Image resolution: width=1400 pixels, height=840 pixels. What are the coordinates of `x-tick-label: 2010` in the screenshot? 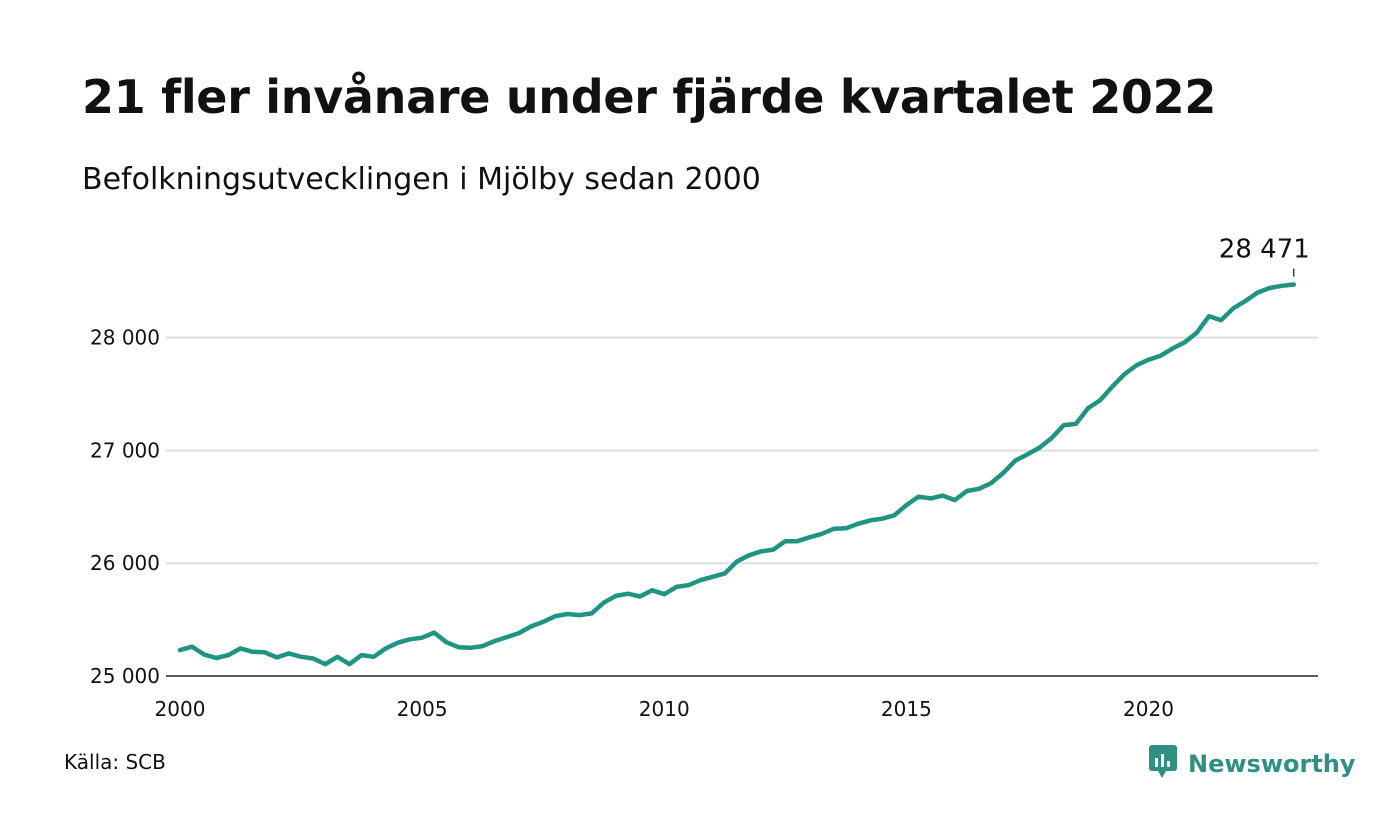 It's located at (664, 709).